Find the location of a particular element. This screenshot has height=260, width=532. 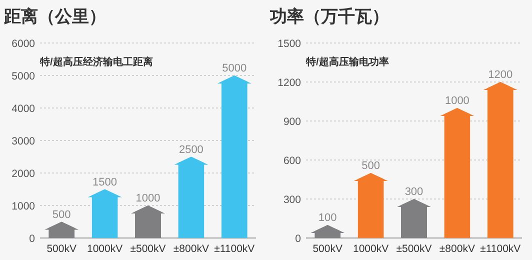

data-label: 1500 is located at coordinates (105, 182).